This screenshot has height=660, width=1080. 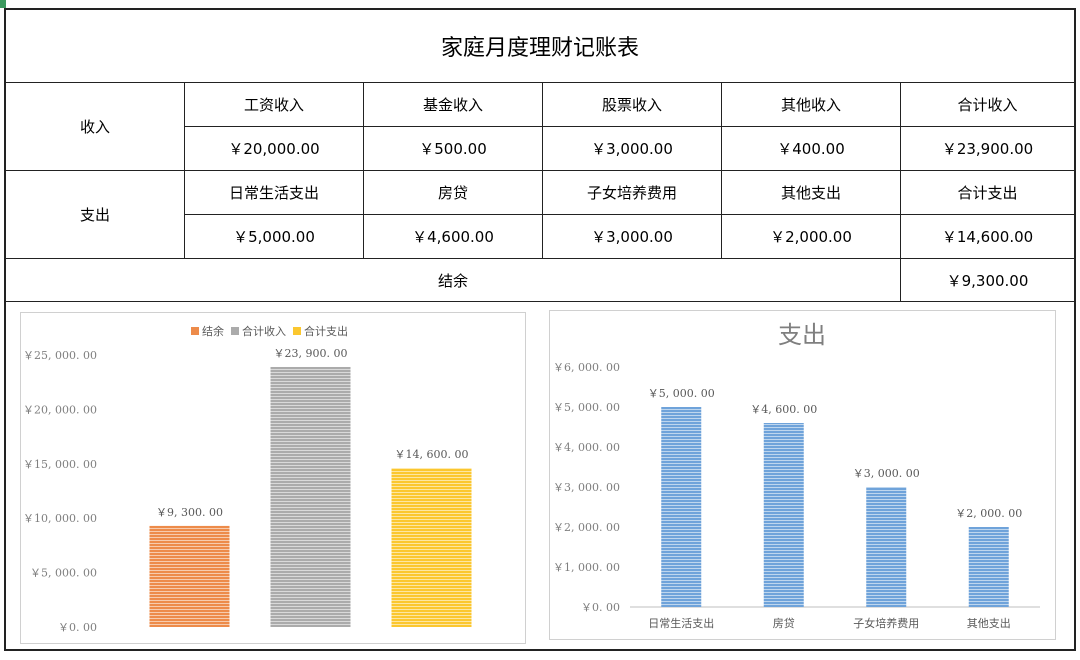 What do you see at coordinates (886, 623) in the screenshot?
I see `x-category-label: 子女培养费用` at bounding box center [886, 623].